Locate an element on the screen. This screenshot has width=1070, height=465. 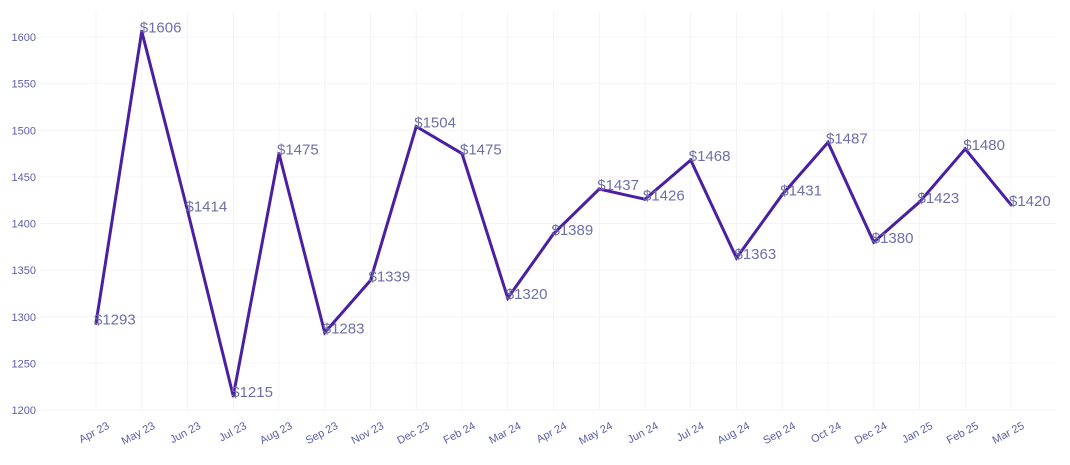
x-tick-label: Dec 24 is located at coordinates (871, 433).